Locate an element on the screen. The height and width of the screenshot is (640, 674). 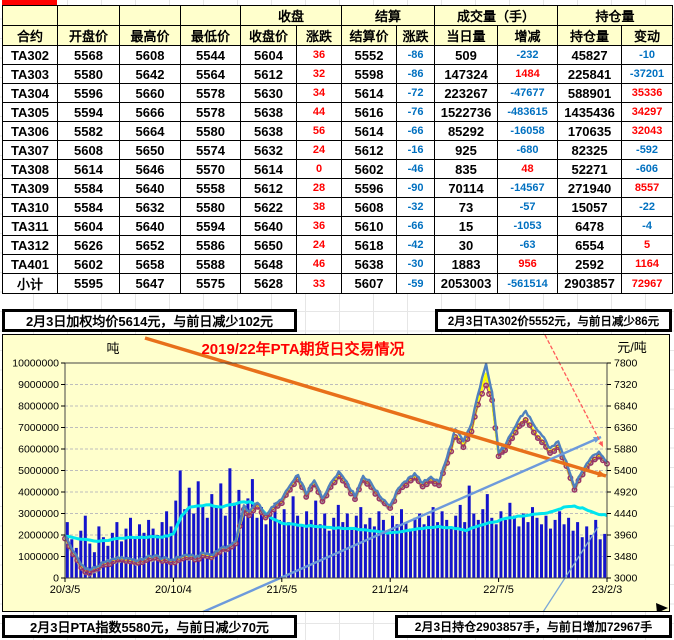
value-cell: 5632 is located at coordinates (268, 150).